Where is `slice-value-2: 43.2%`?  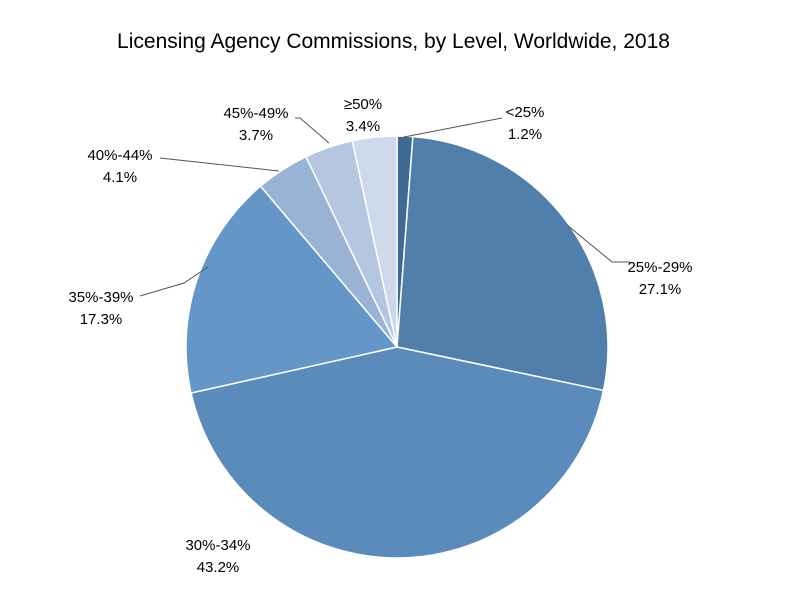
slice-value-2: 43.2% is located at coordinates (218, 567).